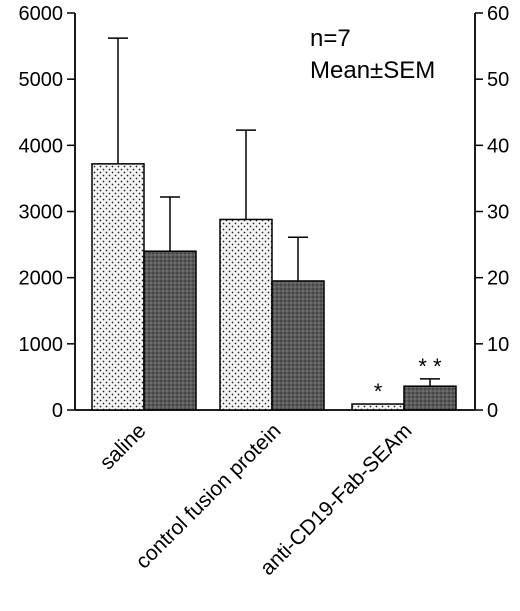  I want to click on left-tick-label: 4000, so click(41, 146).